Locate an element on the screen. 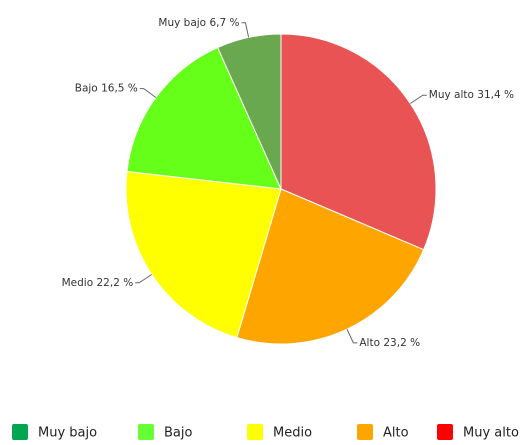  legend-label: Muy bajo is located at coordinates (67, 433).